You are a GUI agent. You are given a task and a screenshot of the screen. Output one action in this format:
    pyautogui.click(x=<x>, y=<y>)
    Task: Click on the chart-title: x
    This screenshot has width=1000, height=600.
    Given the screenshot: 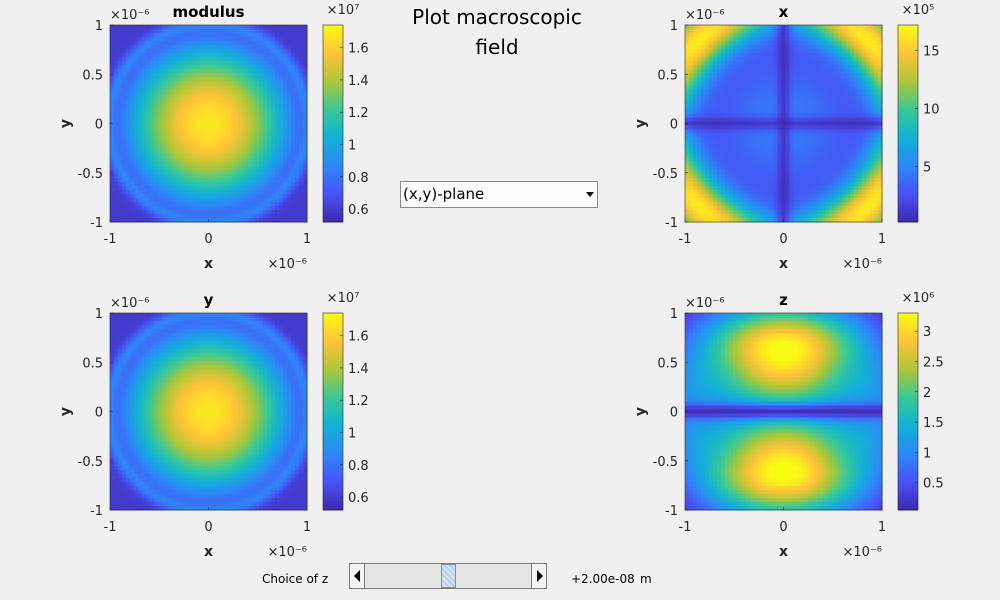 What is the action you would take?
    pyautogui.click(x=784, y=12)
    